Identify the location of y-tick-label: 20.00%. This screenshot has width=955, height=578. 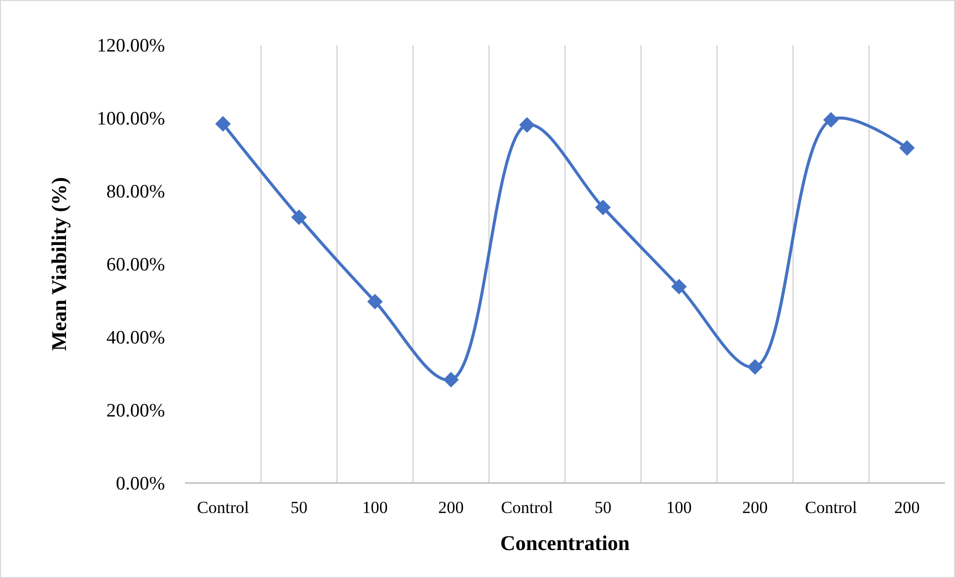
(136, 411).